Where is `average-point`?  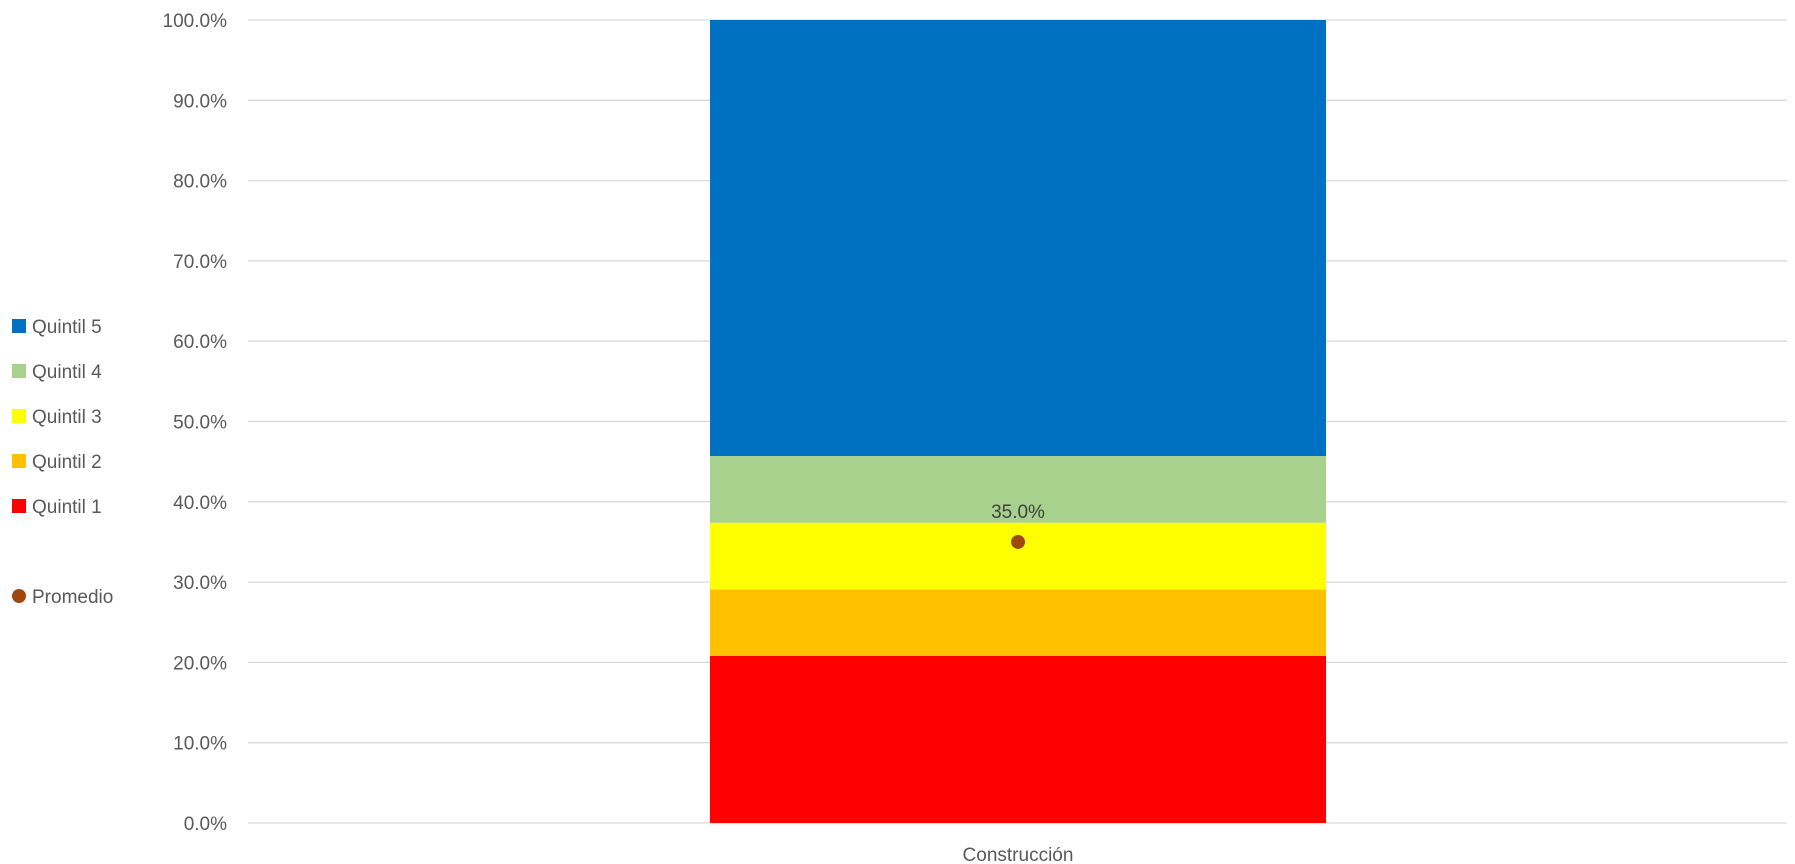 average-point is located at coordinates (1018, 541).